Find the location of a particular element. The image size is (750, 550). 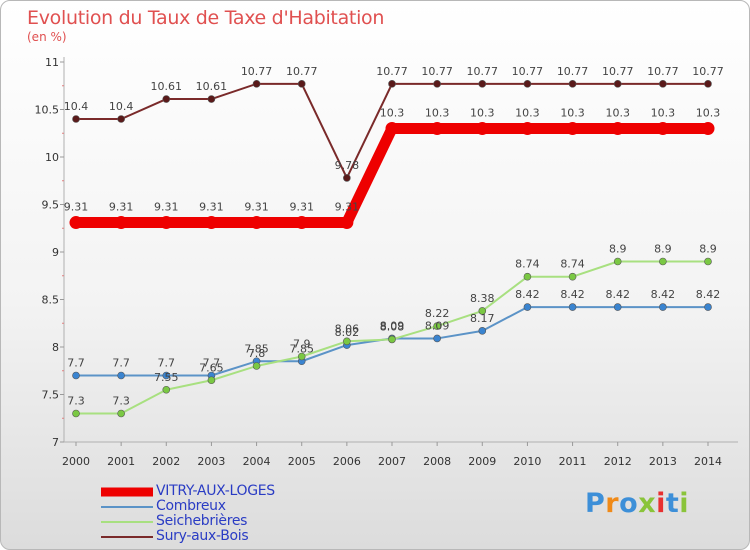

x-tick-label: 2014 is located at coordinates (708, 461).